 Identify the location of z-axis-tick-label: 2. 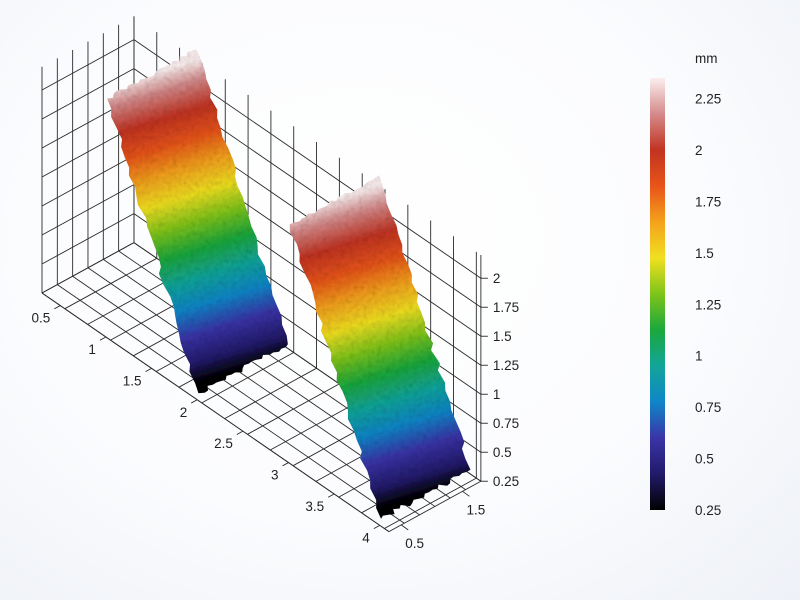
(497, 278).